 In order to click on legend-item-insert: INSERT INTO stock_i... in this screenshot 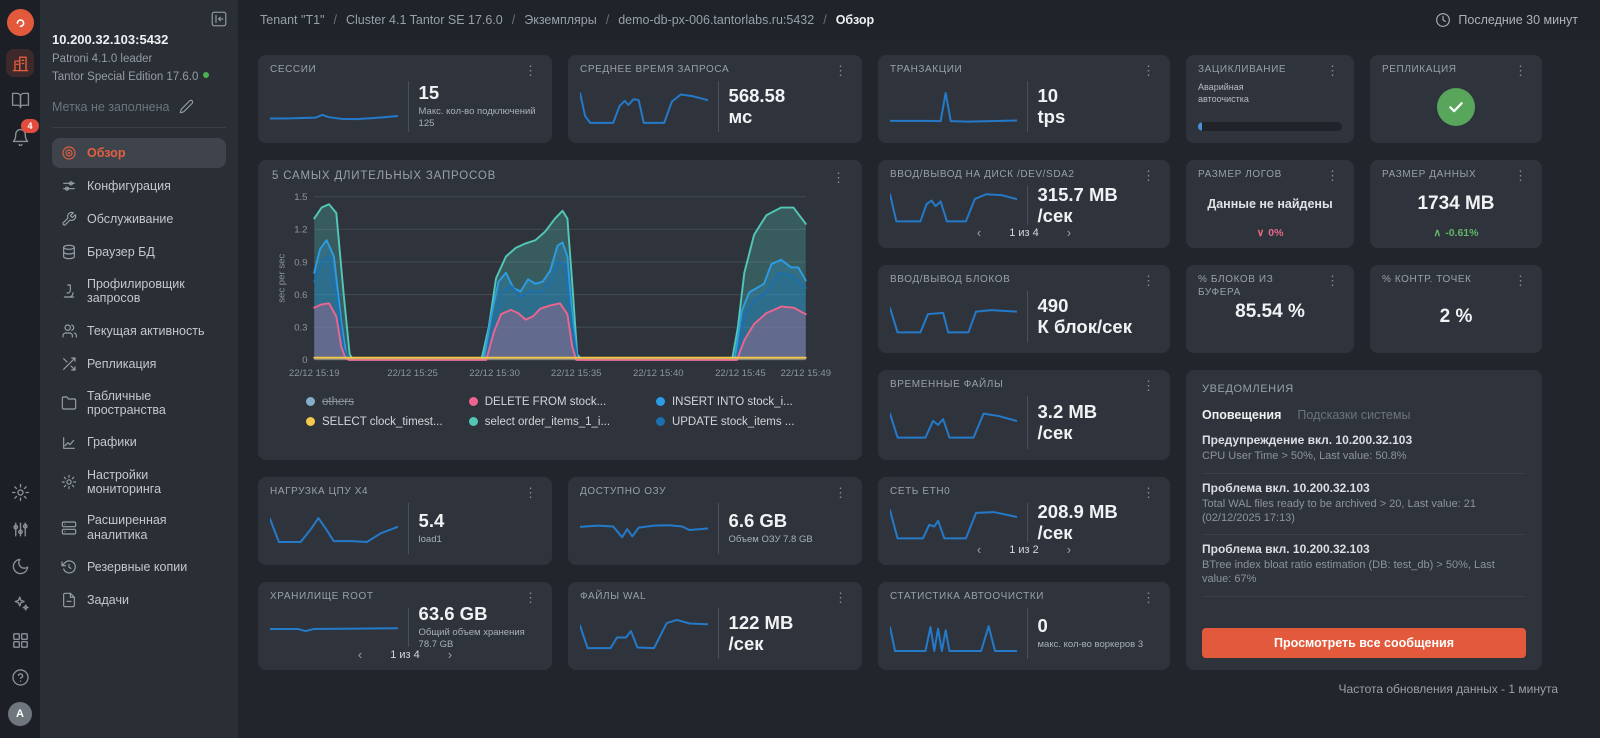, I will do `click(751, 402)`.